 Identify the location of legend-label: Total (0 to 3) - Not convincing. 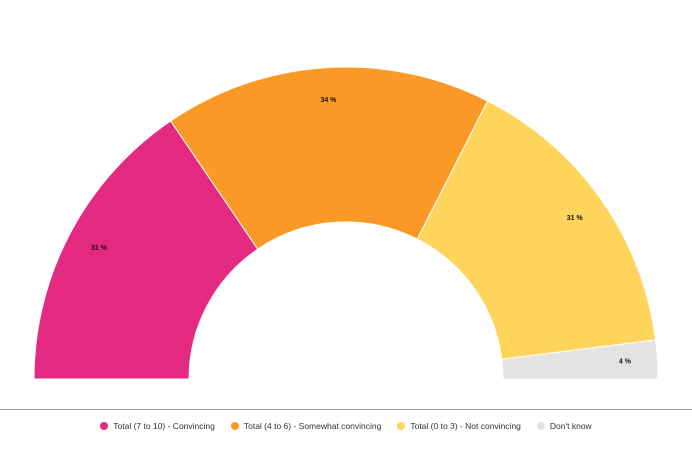
(465, 426).